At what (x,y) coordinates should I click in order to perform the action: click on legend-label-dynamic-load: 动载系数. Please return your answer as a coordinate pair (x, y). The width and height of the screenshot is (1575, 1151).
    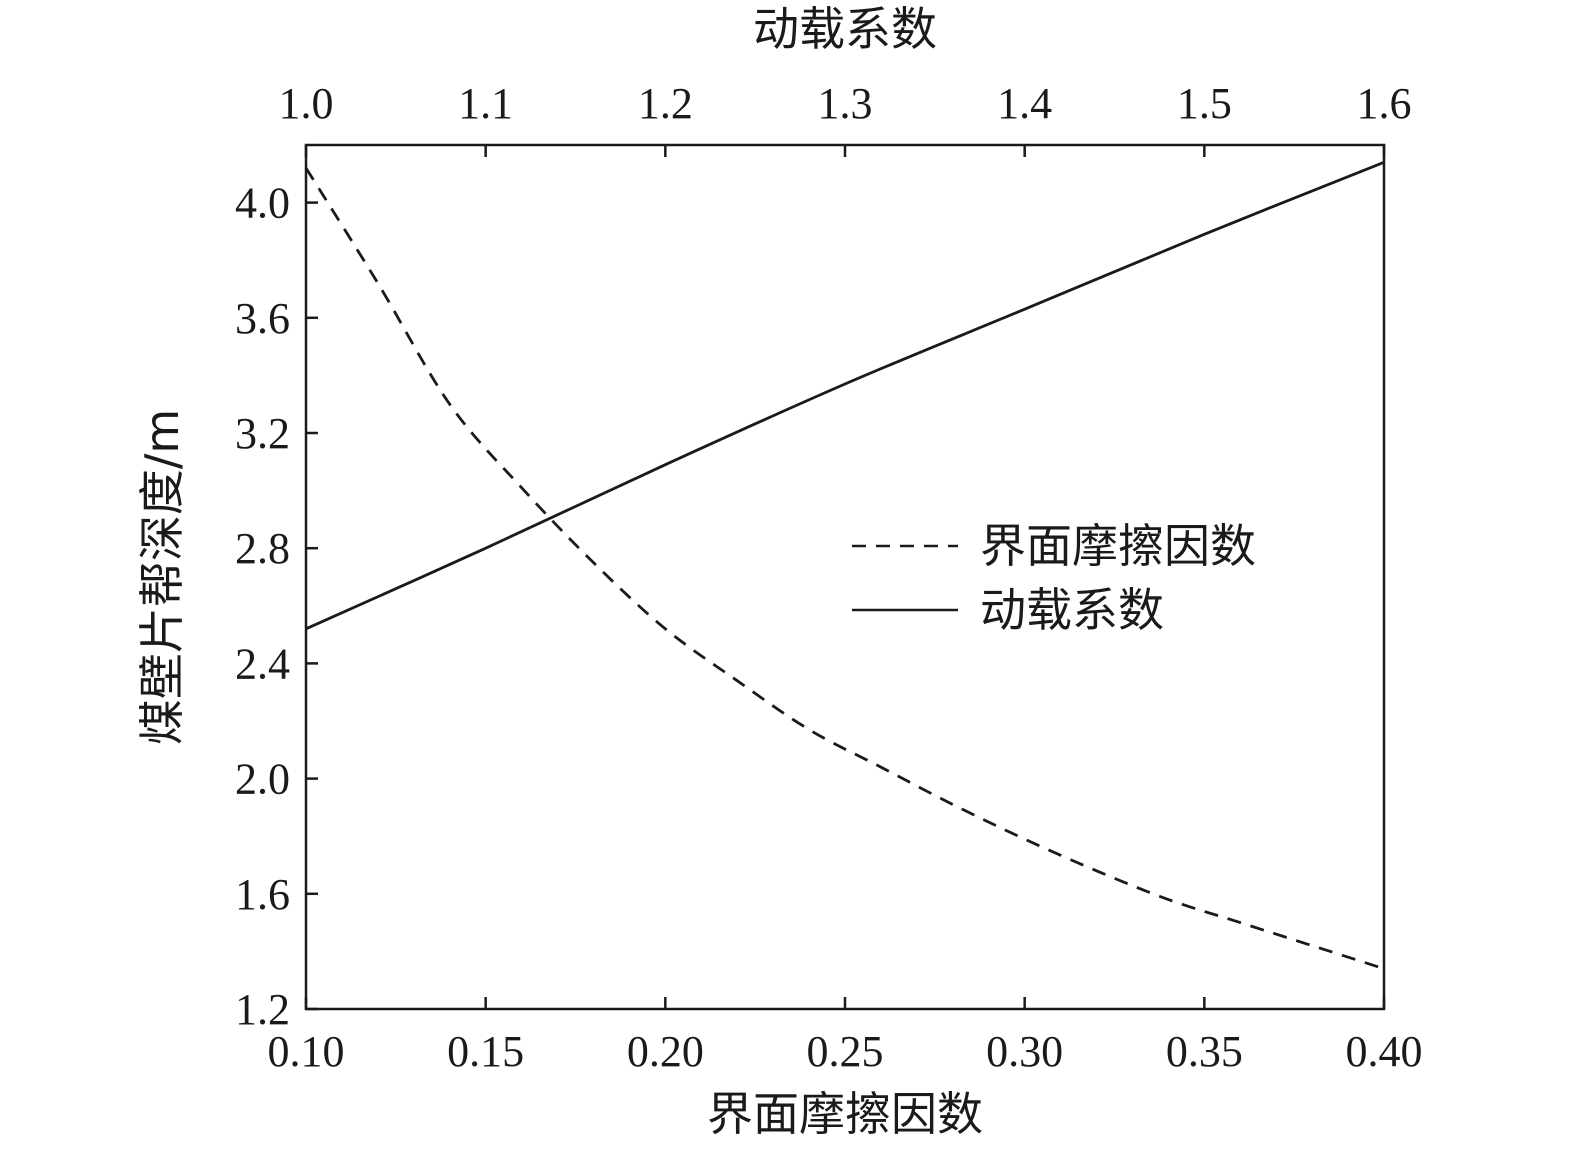
    Looking at the image, I should click on (1072, 610).